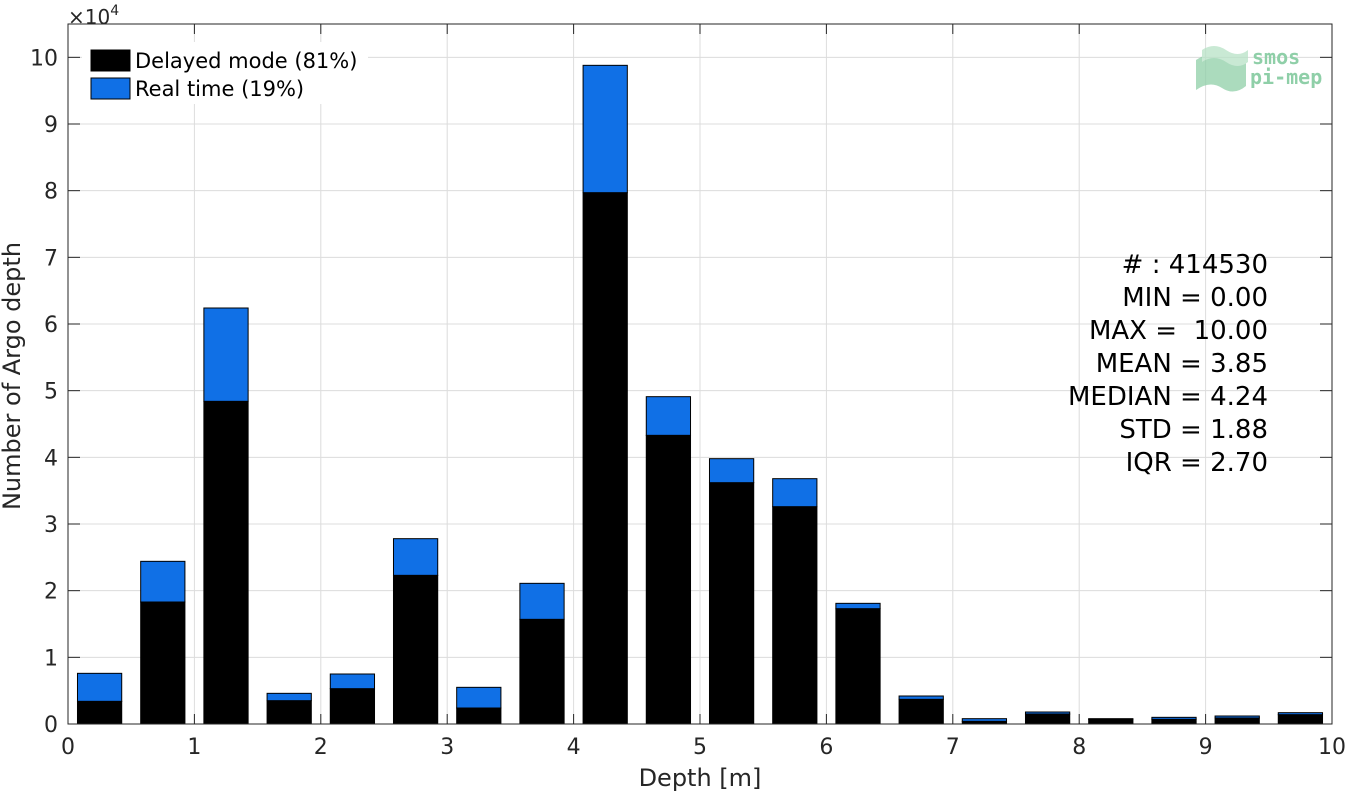  What do you see at coordinates (321, 747) in the screenshot?
I see `x-tick-label: 2` at bounding box center [321, 747].